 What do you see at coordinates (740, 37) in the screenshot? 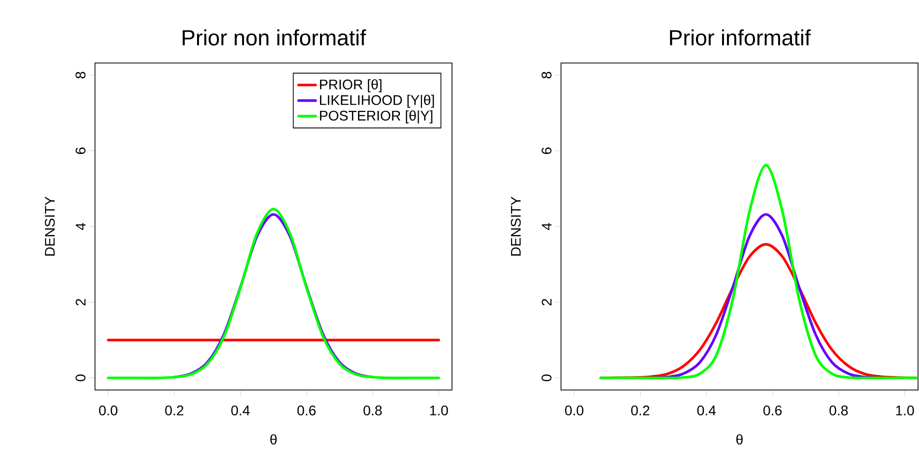
I see `chart-title: Prior informatif` at bounding box center [740, 37].